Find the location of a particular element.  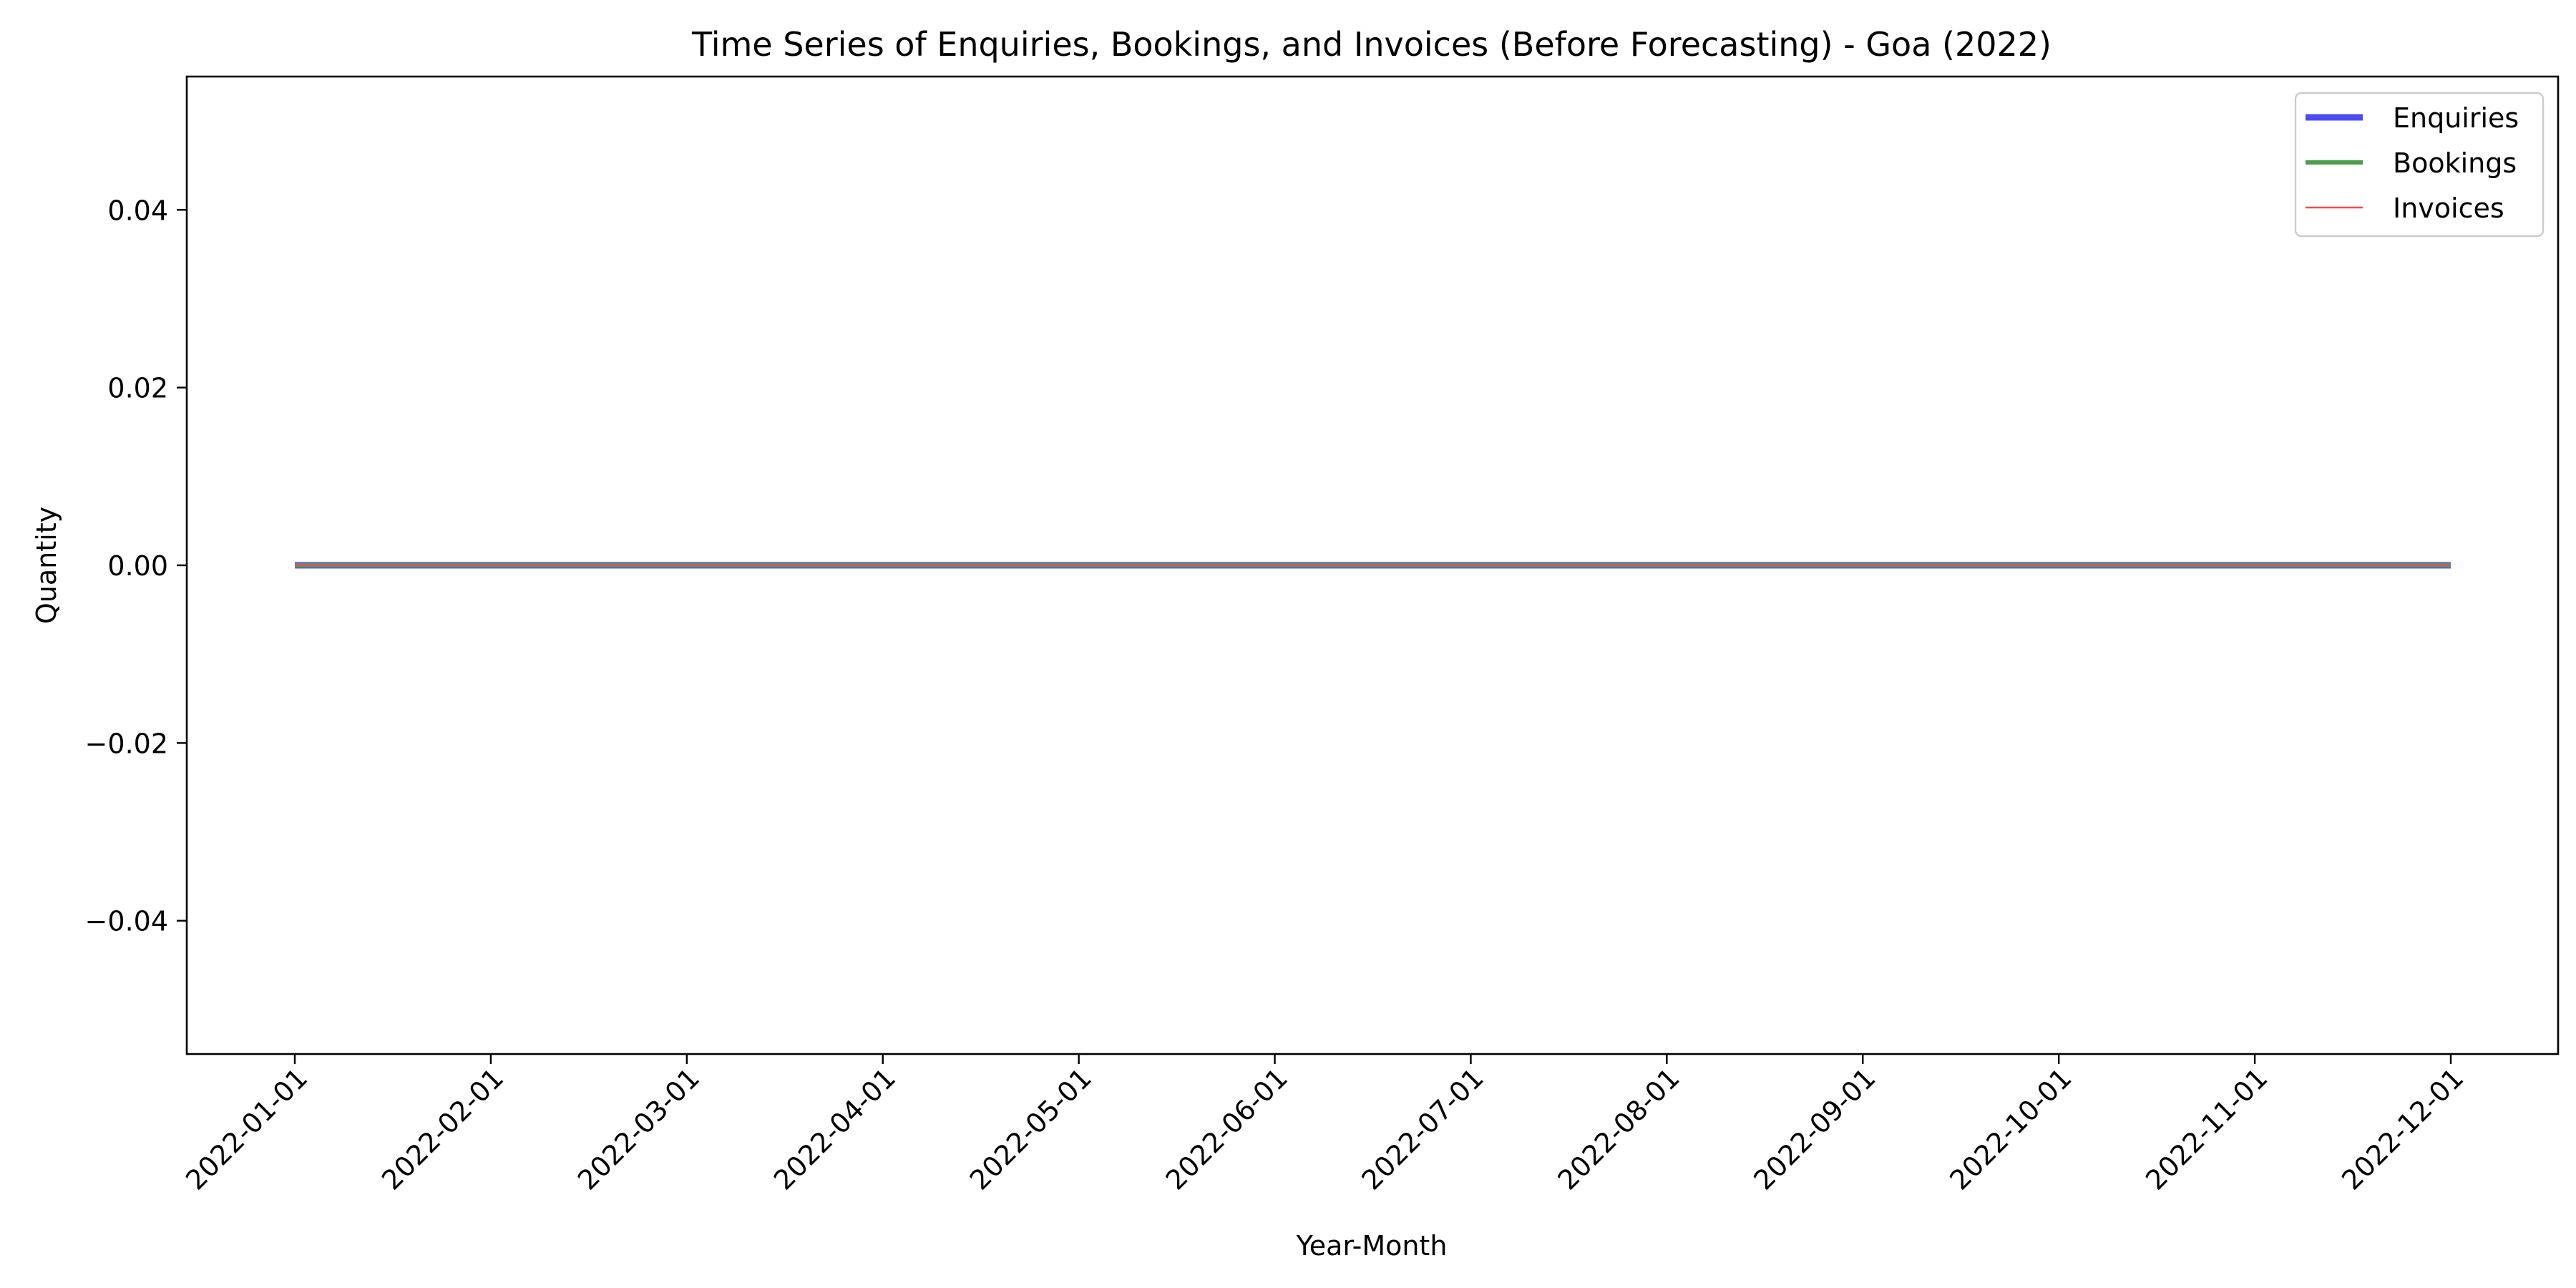

y-tick-label: 0.00 is located at coordinates (137, 566).